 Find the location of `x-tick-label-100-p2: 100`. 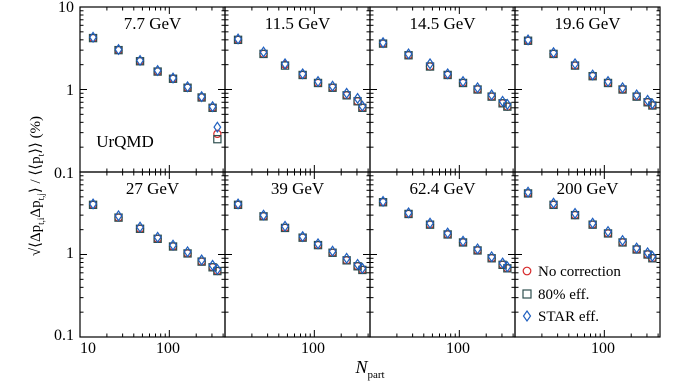

x-tick-label-100-p2: 100 is located at coordinates (313, 348).